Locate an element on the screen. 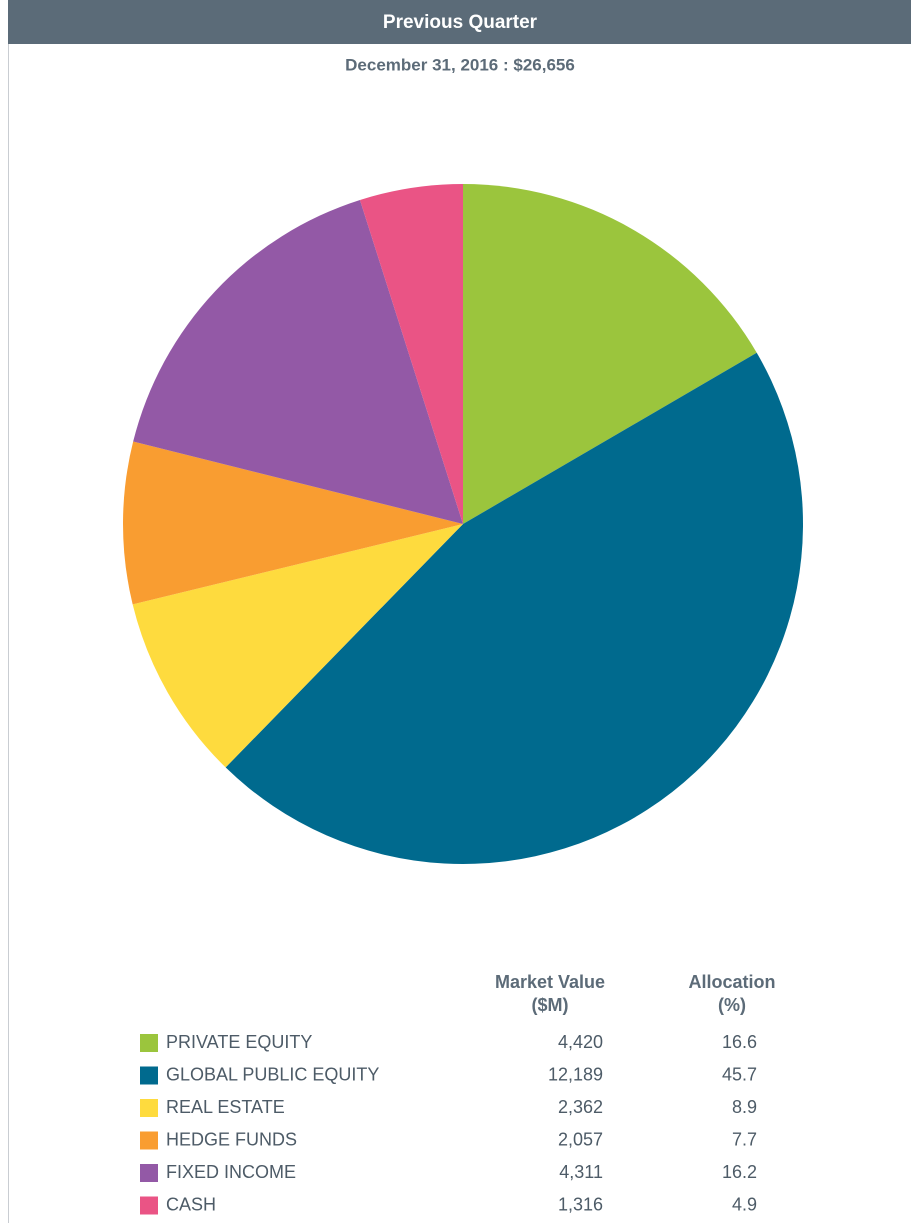 The height and width of the screenshot is (1223, 911). legend-label: REAL ESTATE is located at coordinates (225, 1107).